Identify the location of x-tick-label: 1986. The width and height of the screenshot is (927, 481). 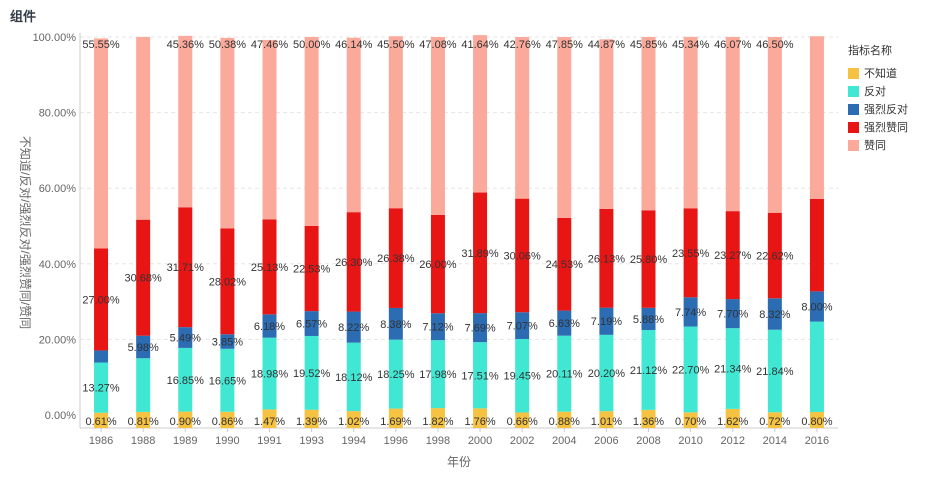
(101, 441).